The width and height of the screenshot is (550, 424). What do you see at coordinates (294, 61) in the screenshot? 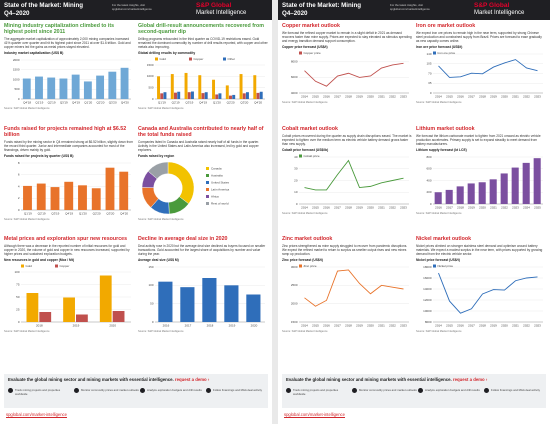
I see `y-tick-label: 8000` at bounding box center [294, 61].